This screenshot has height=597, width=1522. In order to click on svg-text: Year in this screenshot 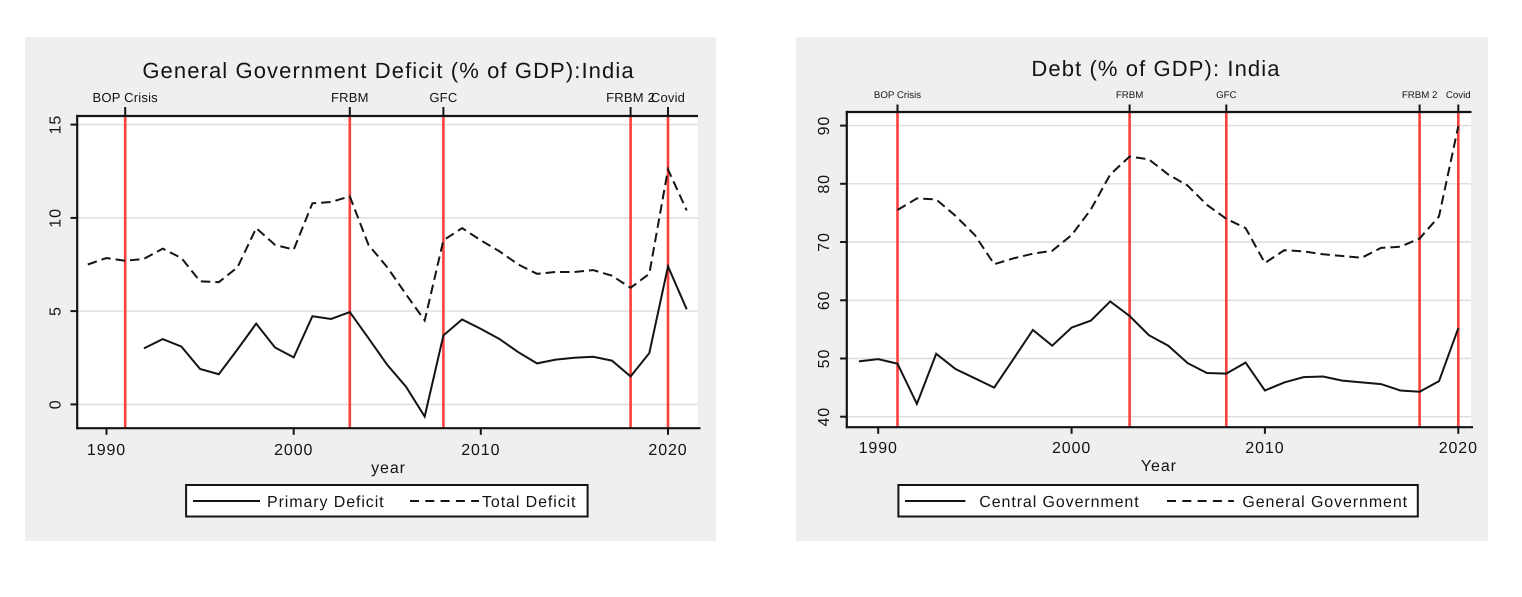, I will do `click(1159, 466)`.